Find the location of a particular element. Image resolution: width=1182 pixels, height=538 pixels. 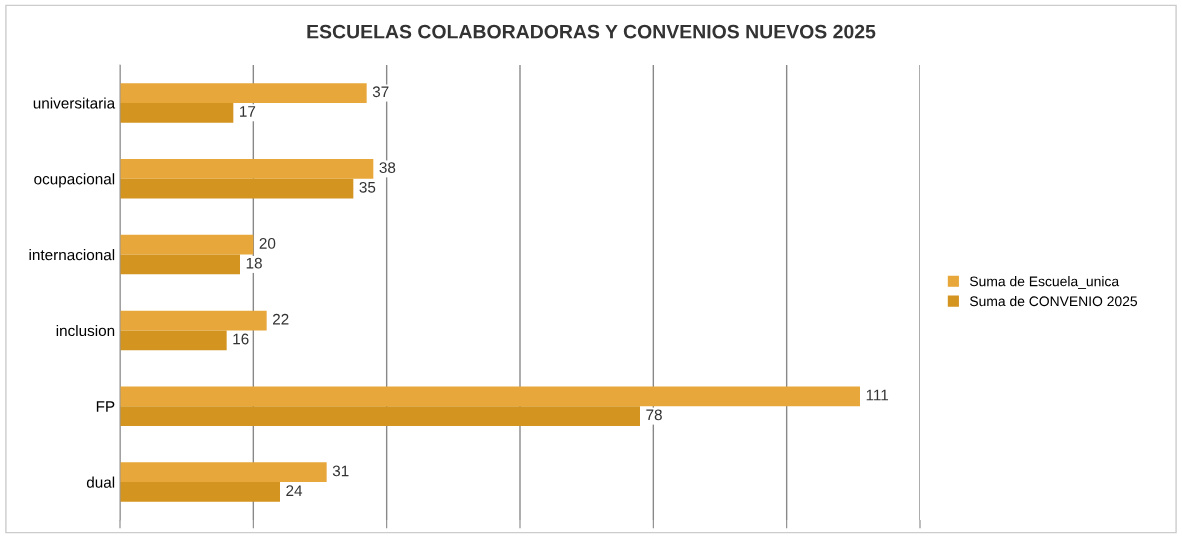

data-label: 24 is located at coordinates (294, 490).